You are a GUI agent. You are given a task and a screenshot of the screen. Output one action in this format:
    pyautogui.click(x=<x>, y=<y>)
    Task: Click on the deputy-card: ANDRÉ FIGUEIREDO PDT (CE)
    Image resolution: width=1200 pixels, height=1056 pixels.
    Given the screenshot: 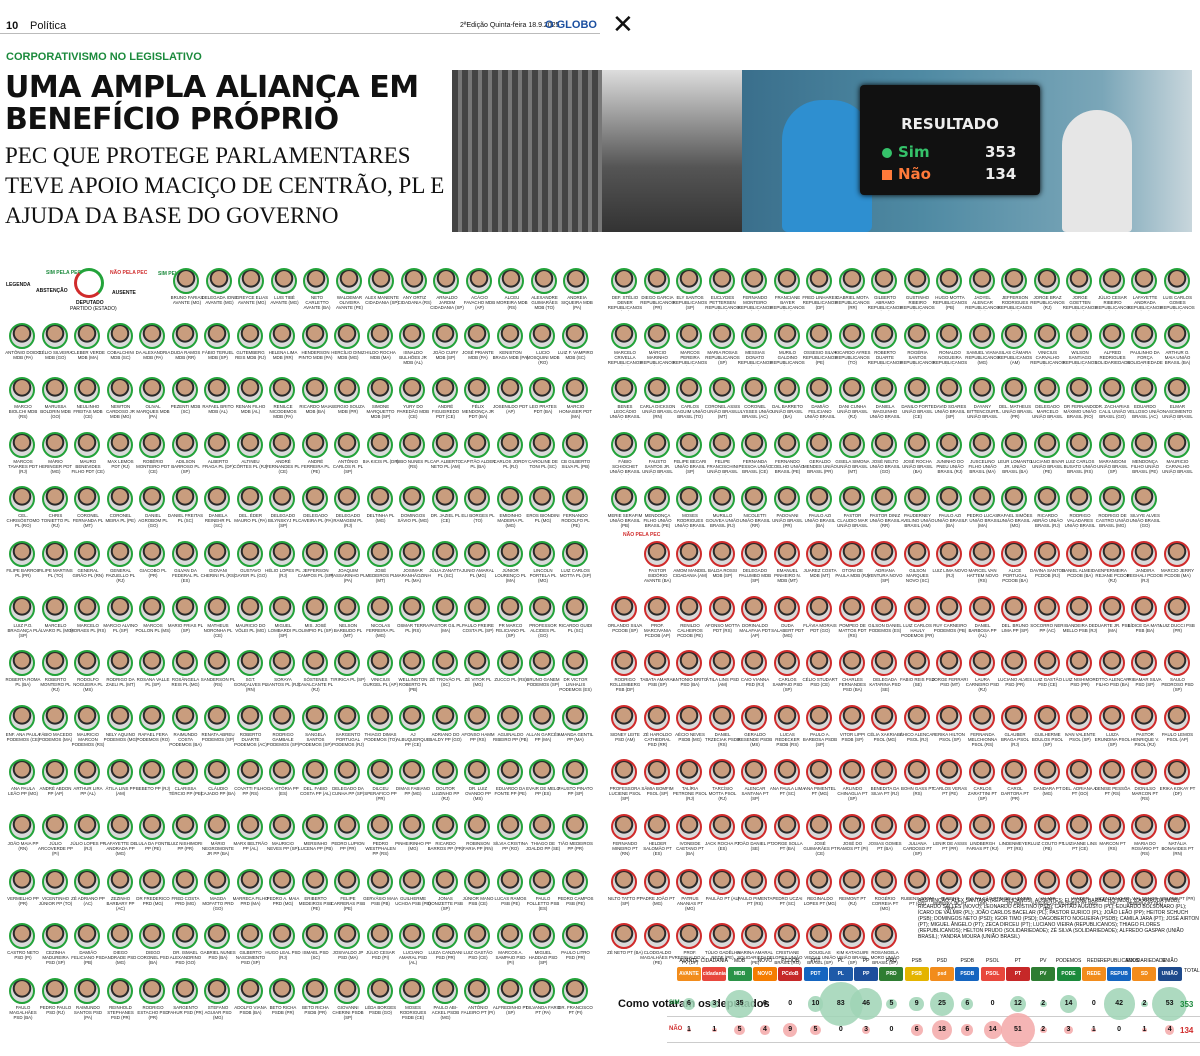 What is the action you would take?
    pyautogui.click(x=446, y=398)
    